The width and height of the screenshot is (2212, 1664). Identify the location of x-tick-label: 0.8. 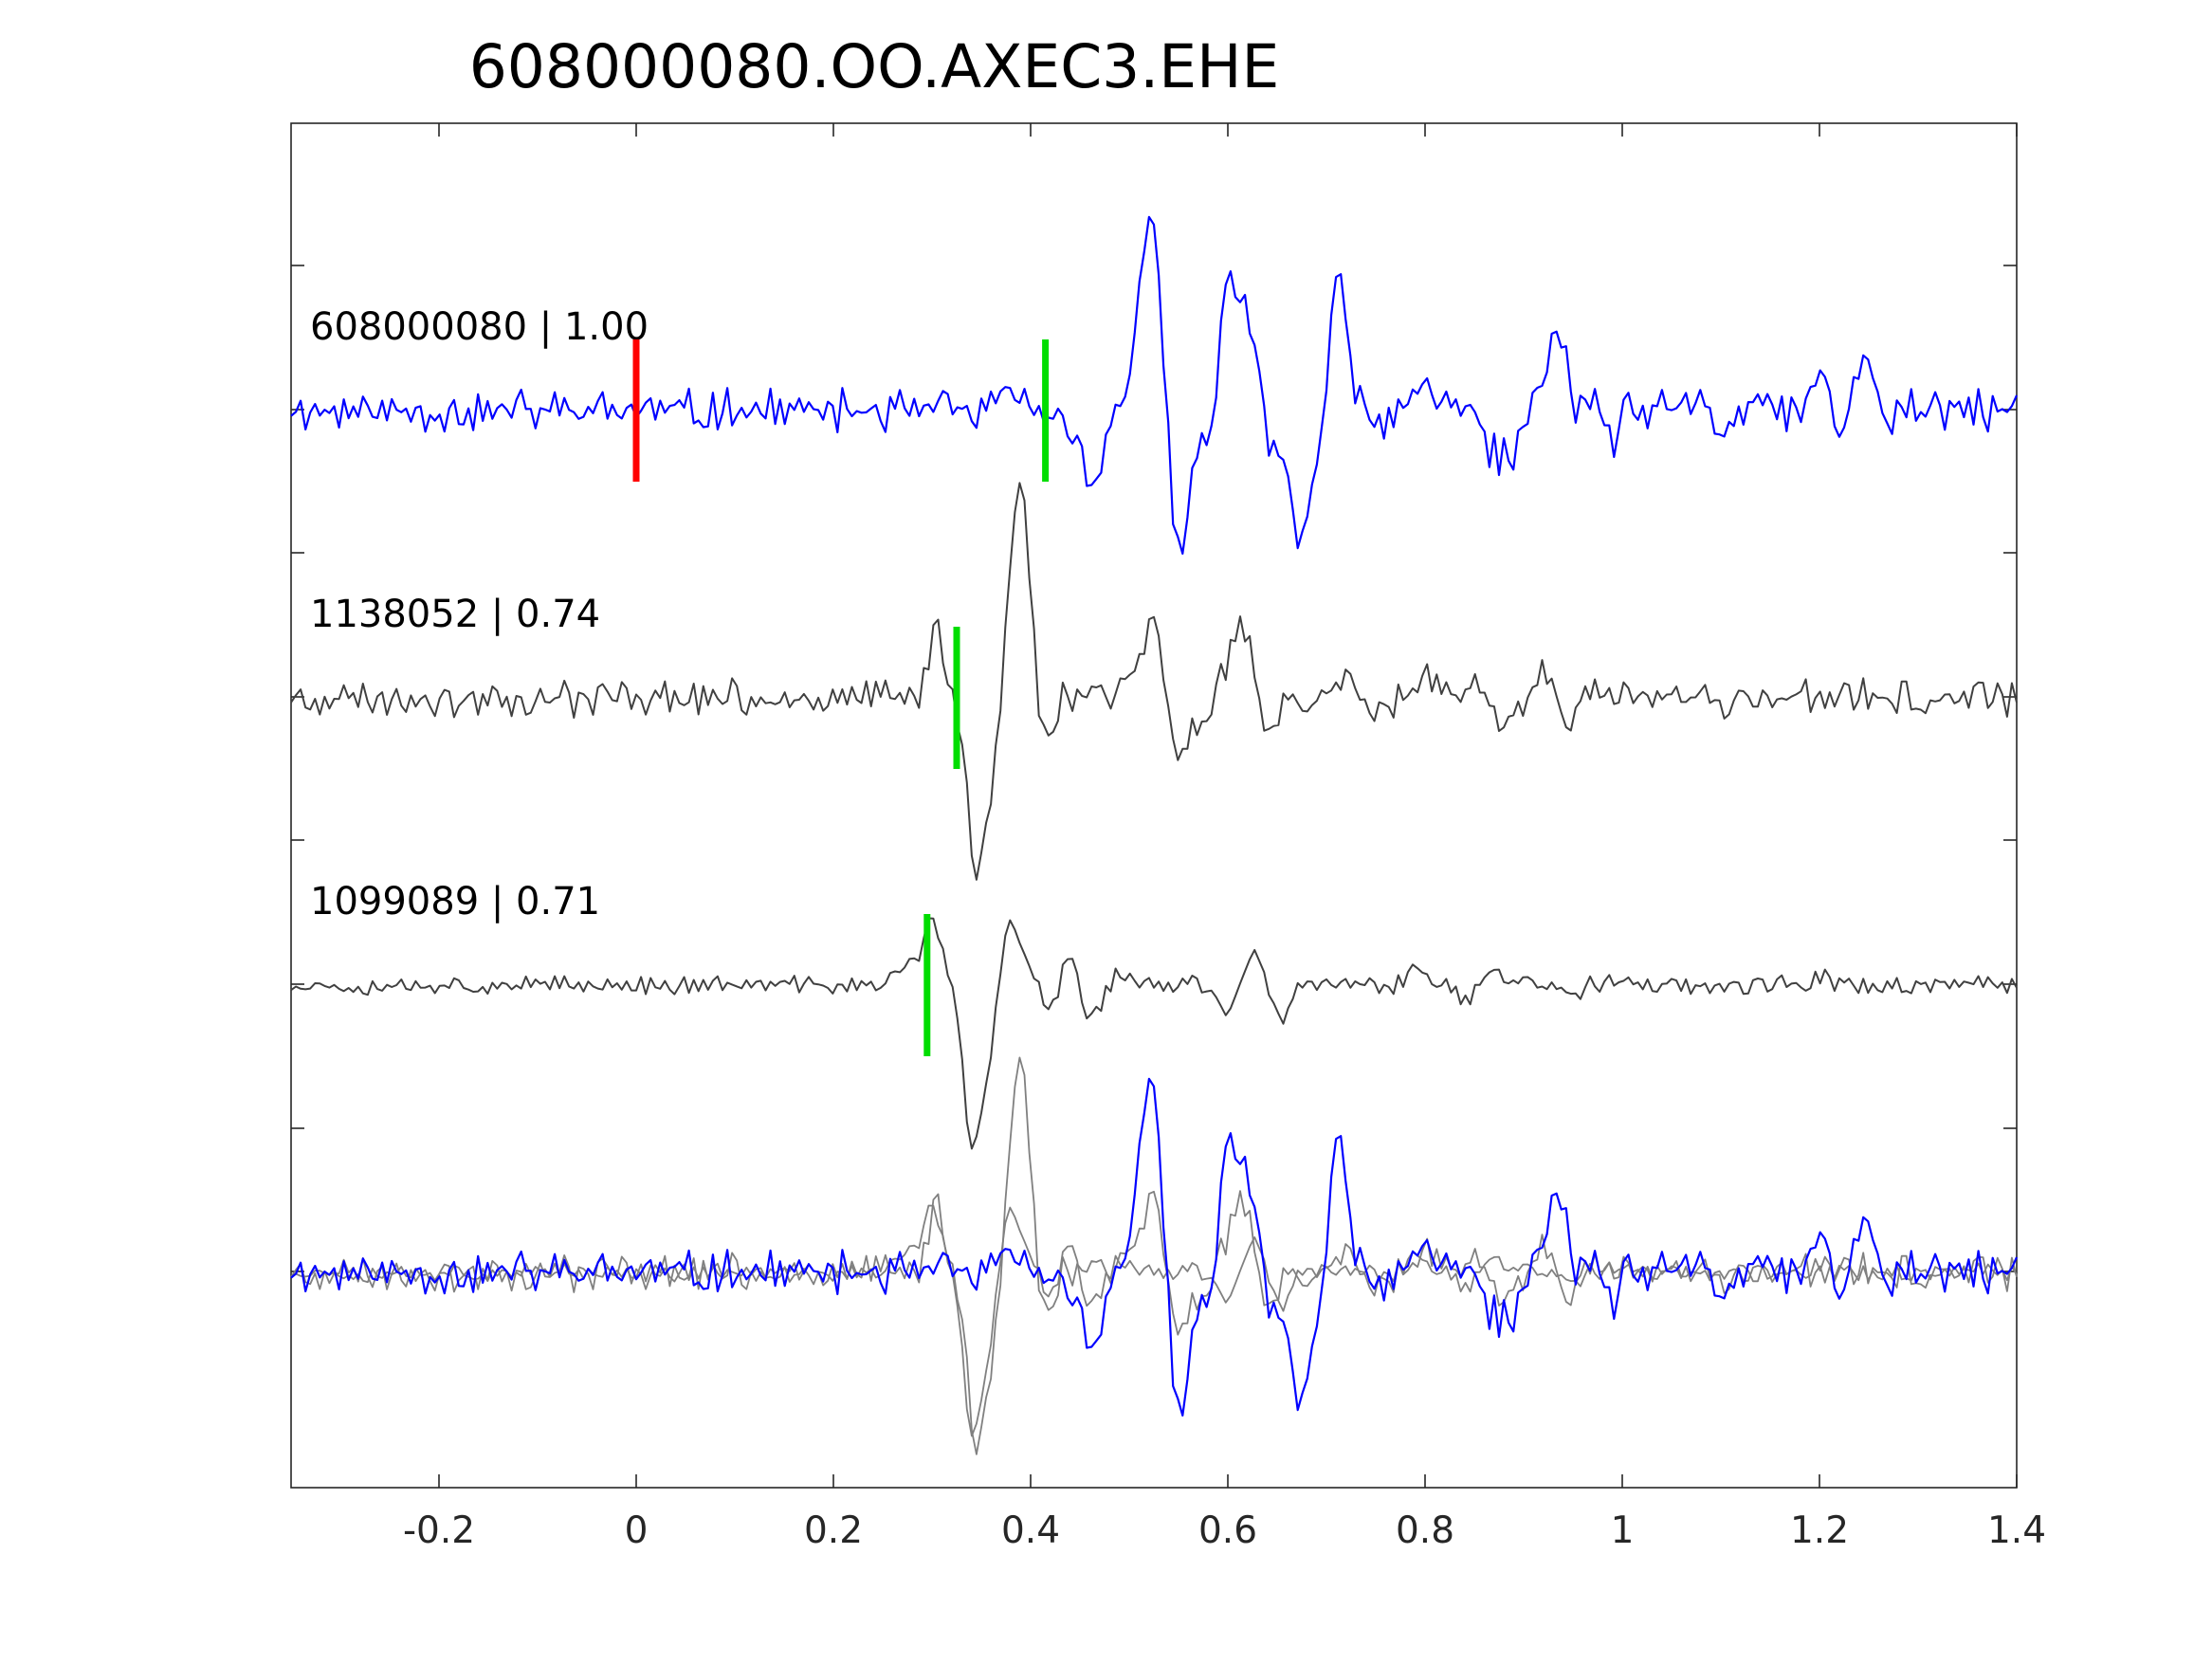
(1425, 1530).